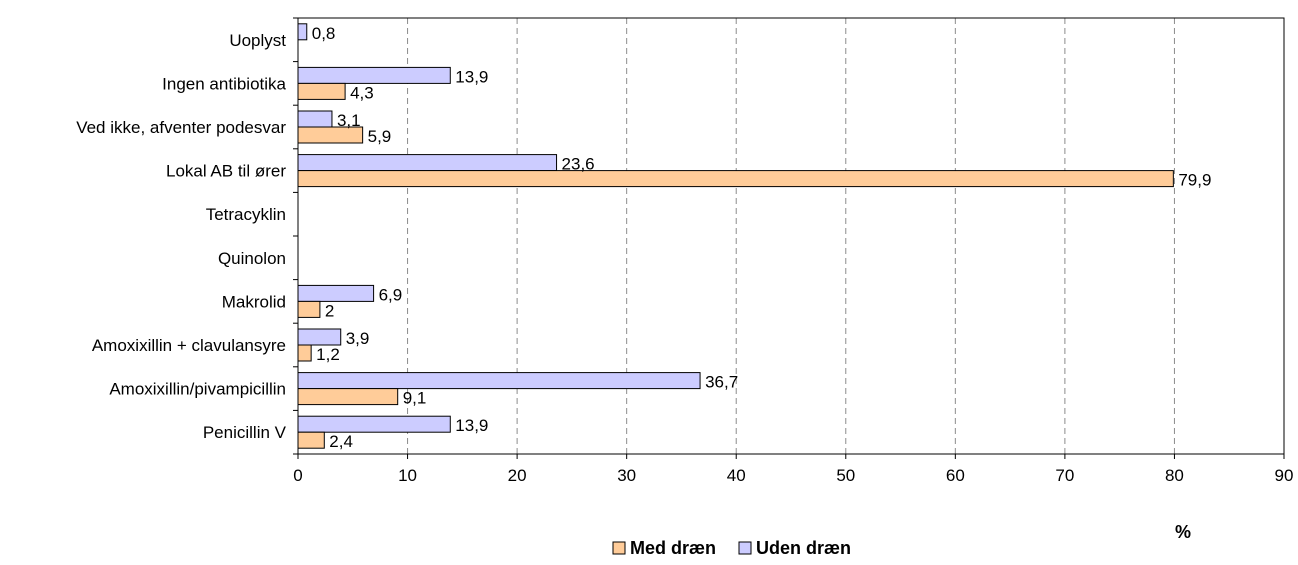 The image size is (1298, 565). What do you see at coordinates (626, 475) in the screenshot?
I see `x-tick-label: 30` at bounding box center [626, 475].